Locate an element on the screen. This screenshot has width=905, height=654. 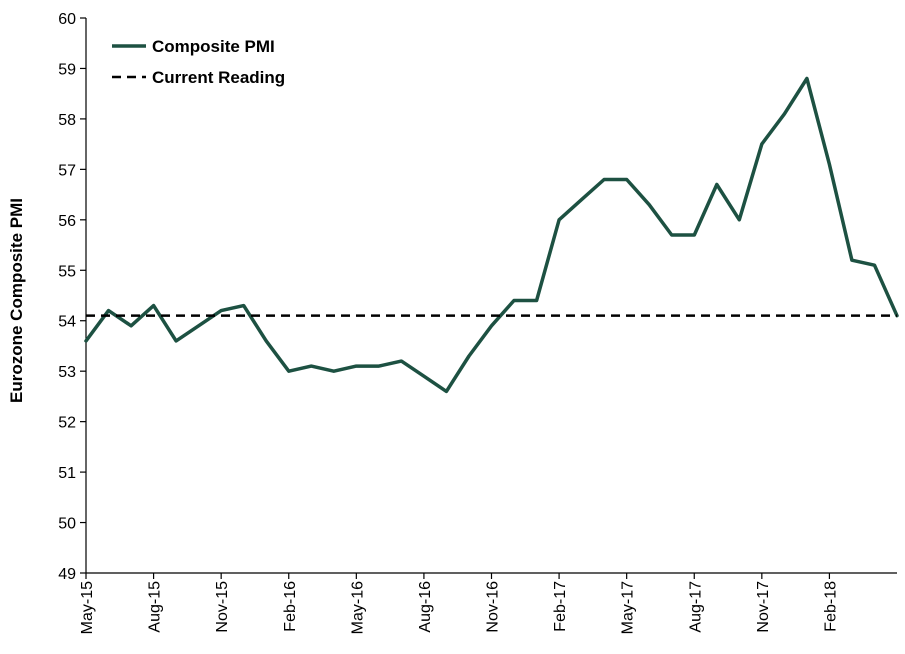
y-axis-ticks: 49 50 51 52 53 54 55 56 57 58 59 60 is located at coordinates (72, 297).